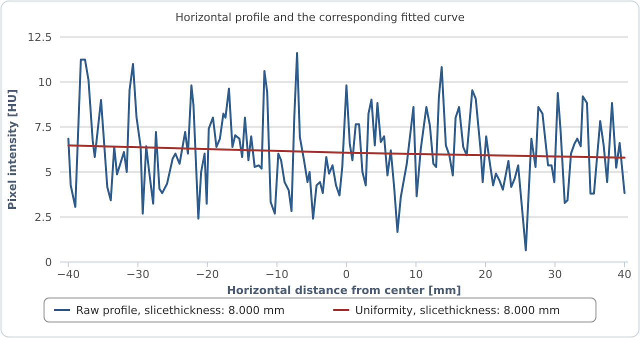 The image size is (640, 338). What do you see at coordinates (485, 274) in the screenshot?
I see `x-tick-label: 20` at bounding box center [485, 274].